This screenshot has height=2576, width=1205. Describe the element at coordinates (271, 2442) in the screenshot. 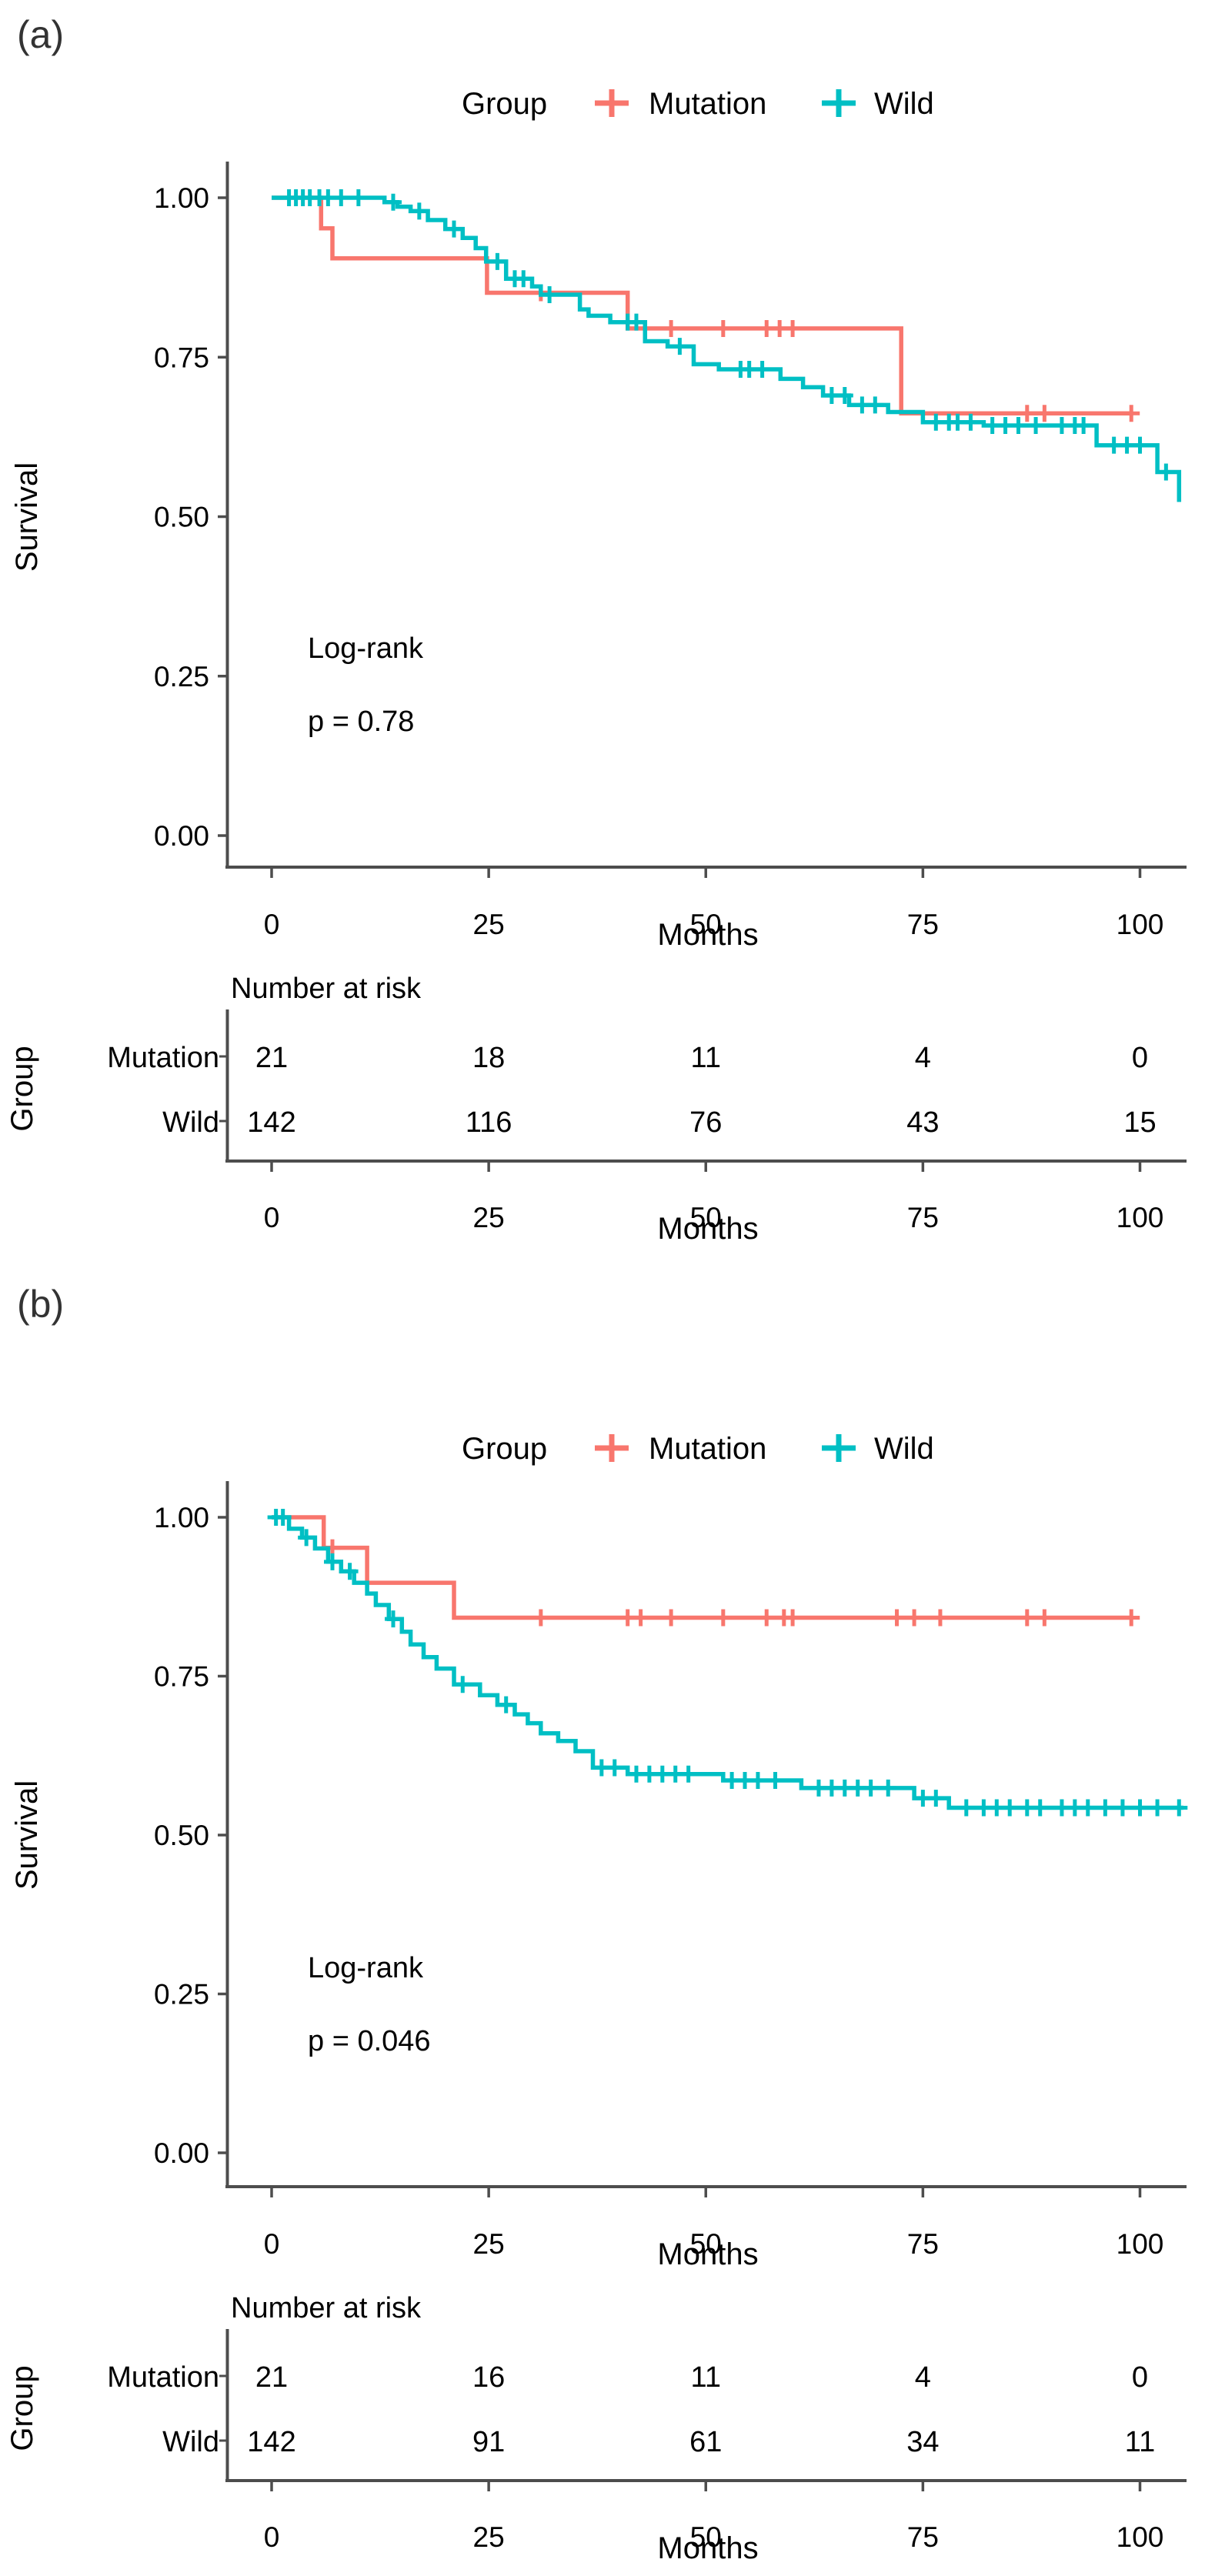

I see `risk-count-wild: 142` at that location.